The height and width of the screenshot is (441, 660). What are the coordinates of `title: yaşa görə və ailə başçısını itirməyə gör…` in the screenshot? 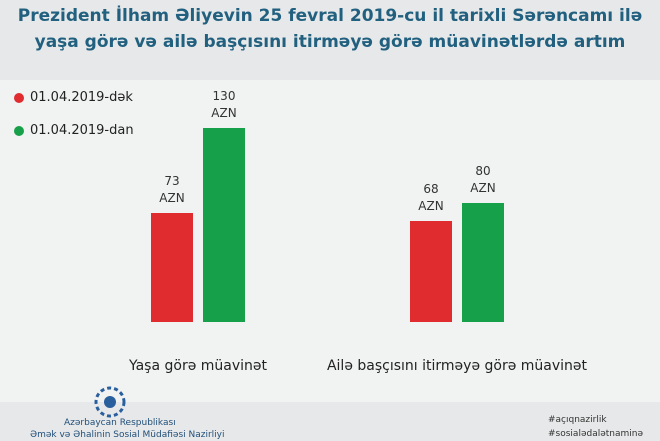 It's located at (330, 42).